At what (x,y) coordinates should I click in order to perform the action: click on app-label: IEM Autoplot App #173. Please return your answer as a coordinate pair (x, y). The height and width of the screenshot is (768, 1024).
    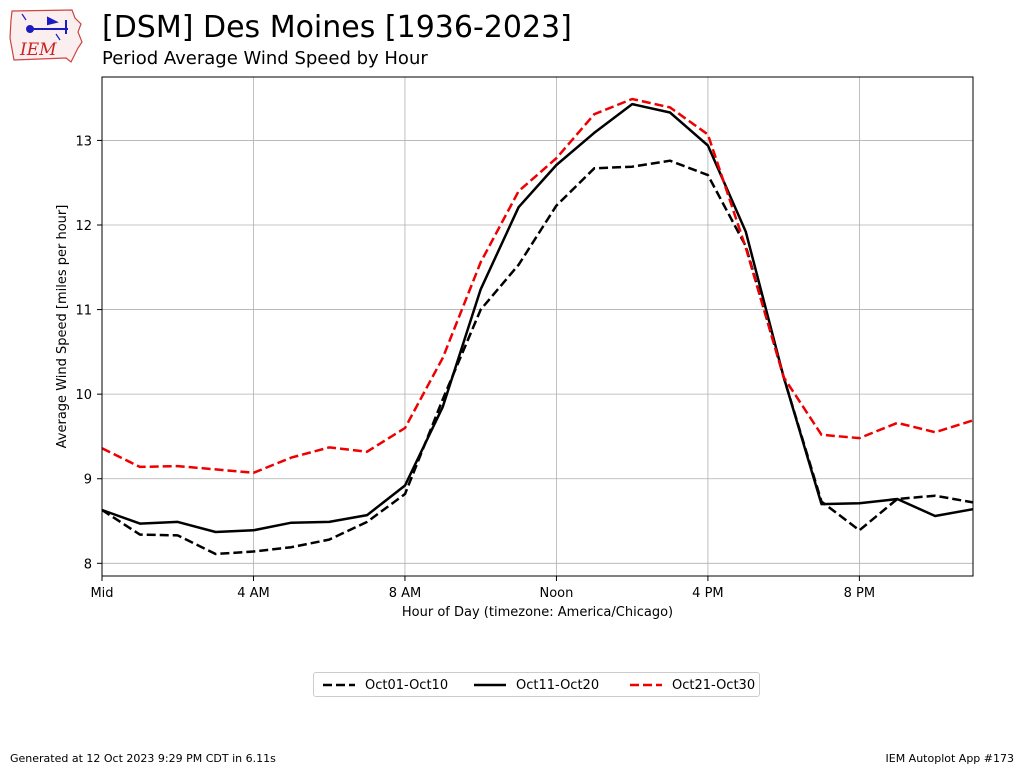
    Looking at the image, I should click on (950, 758).